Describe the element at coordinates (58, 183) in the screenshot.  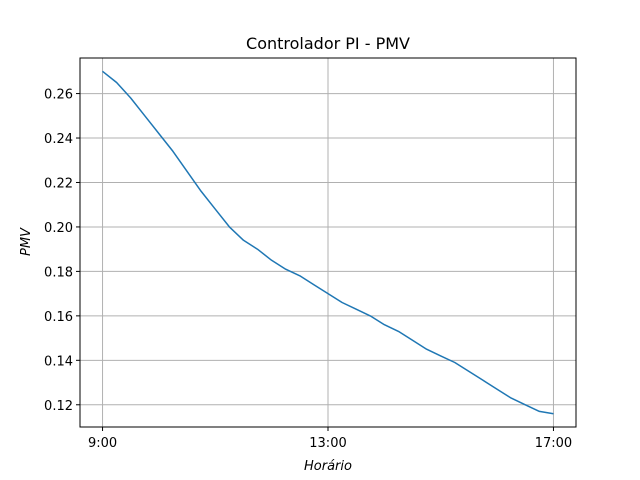
I see `y-tick-label: 0.22` at that location.